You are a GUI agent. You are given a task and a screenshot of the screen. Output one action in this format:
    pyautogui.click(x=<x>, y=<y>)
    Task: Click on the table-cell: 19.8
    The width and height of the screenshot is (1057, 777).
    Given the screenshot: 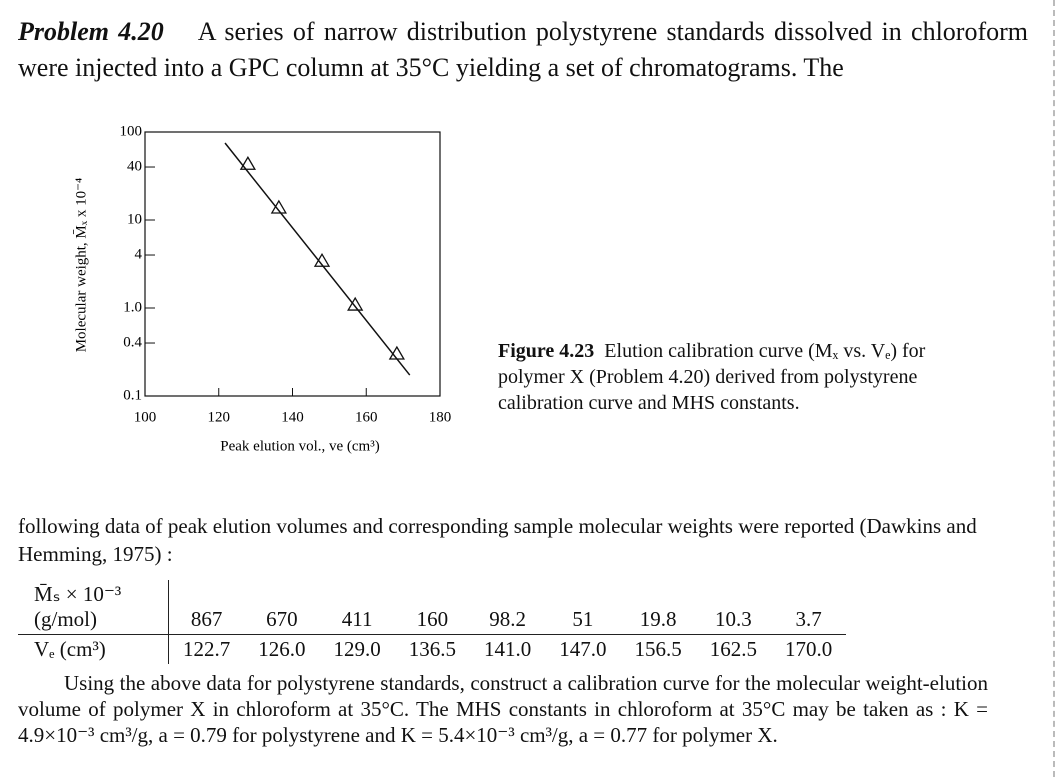 What is the action you would take?
    pyautogui.click(x=658, y=619)
    